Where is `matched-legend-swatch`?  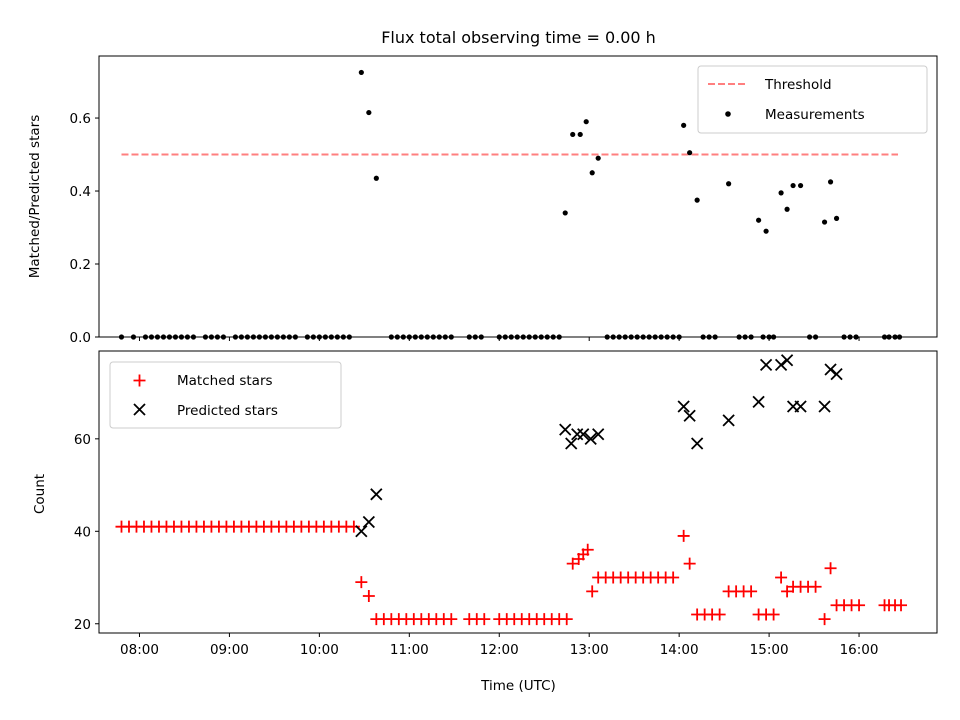 matched-legend-swatch is located at coordinates (139, 380).